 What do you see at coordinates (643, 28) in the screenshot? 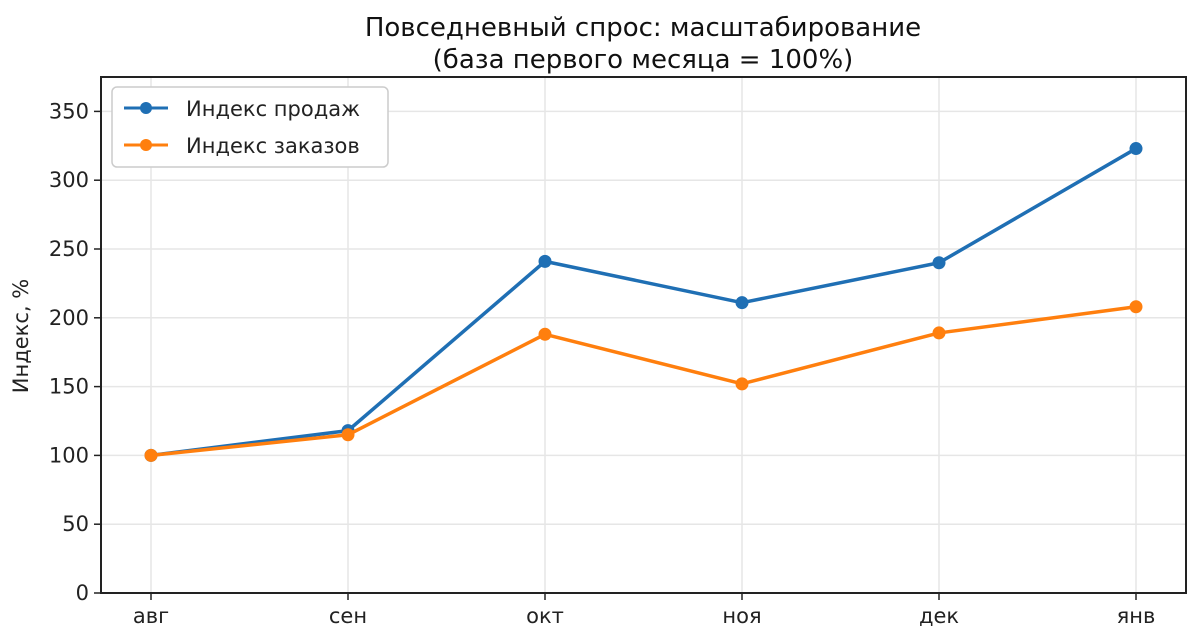
I see `chart-title-line1: Повседневный спрос: масштабирование` at bounding box center [643, 28].